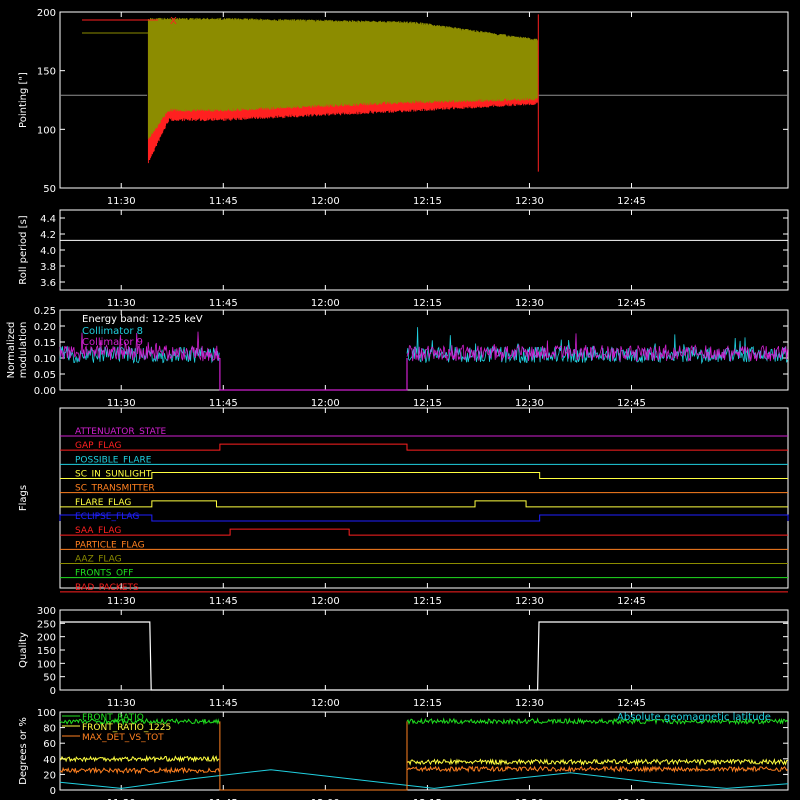  What do you see at coordinates (121, 799) in the screenshot?
I see `ratios-xtick-label: 11:30` at bounding box center [121, 799].